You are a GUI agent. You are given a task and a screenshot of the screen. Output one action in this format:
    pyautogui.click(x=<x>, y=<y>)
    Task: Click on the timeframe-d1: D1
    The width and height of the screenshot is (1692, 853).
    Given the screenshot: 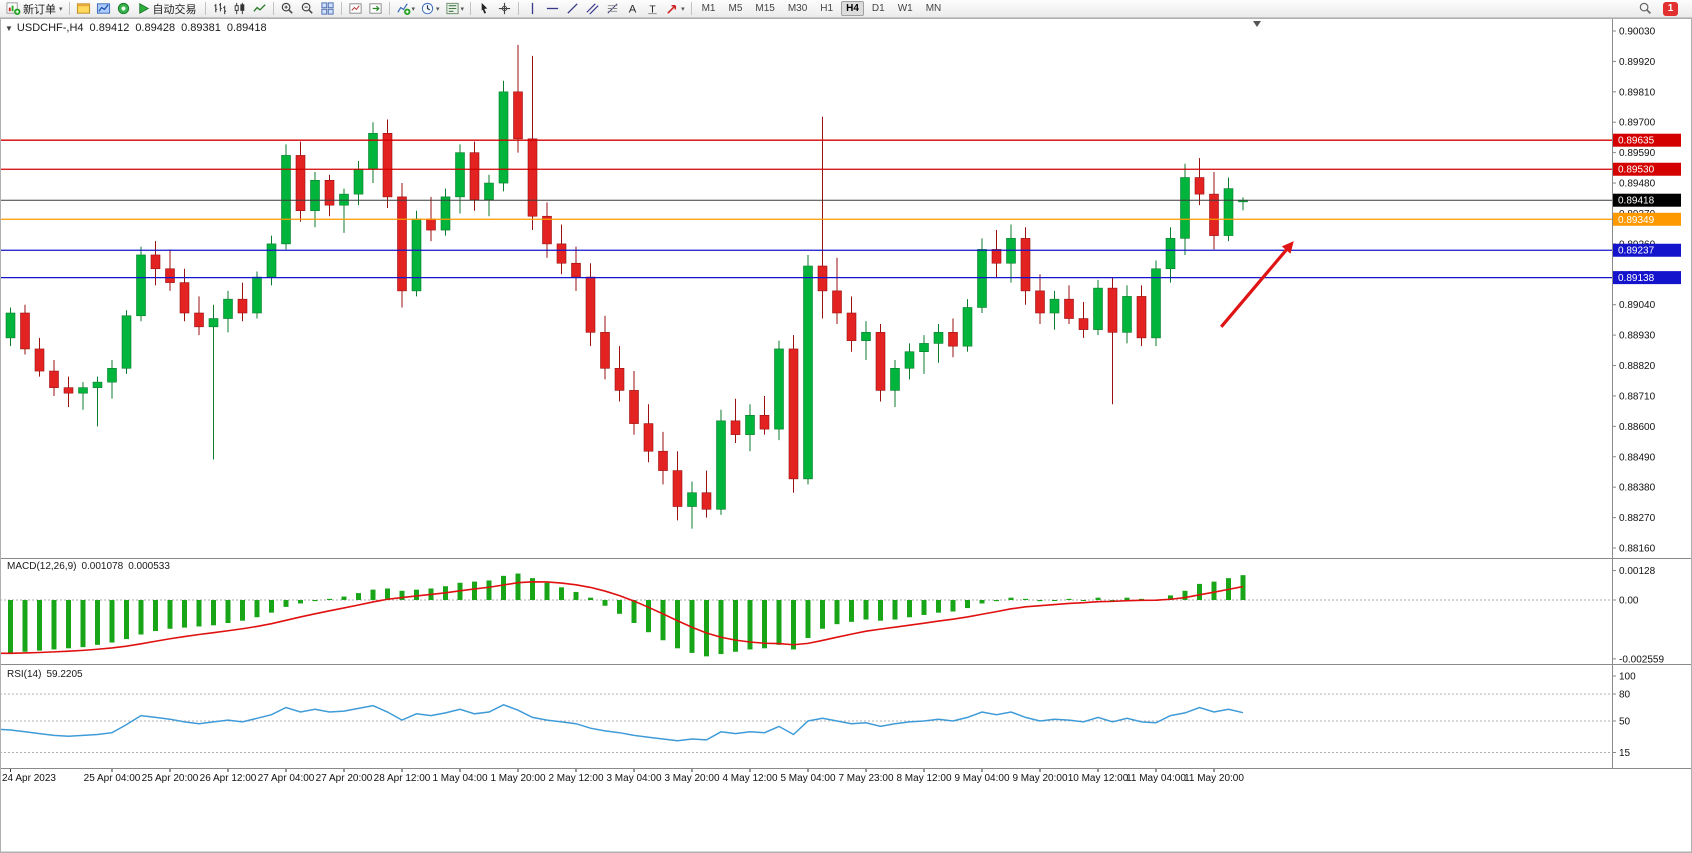 What is the action you would take?
    pyautogui.click(x=878, y=8)
    